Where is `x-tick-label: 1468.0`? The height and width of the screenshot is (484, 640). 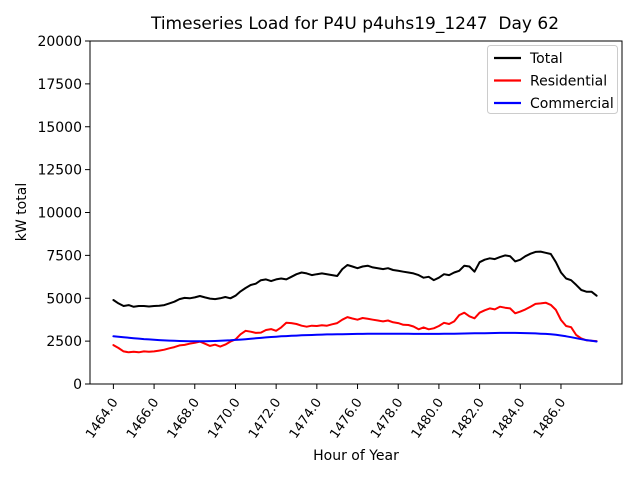 x-tick-label: 1468.0 is located at coordinates (184, 419).